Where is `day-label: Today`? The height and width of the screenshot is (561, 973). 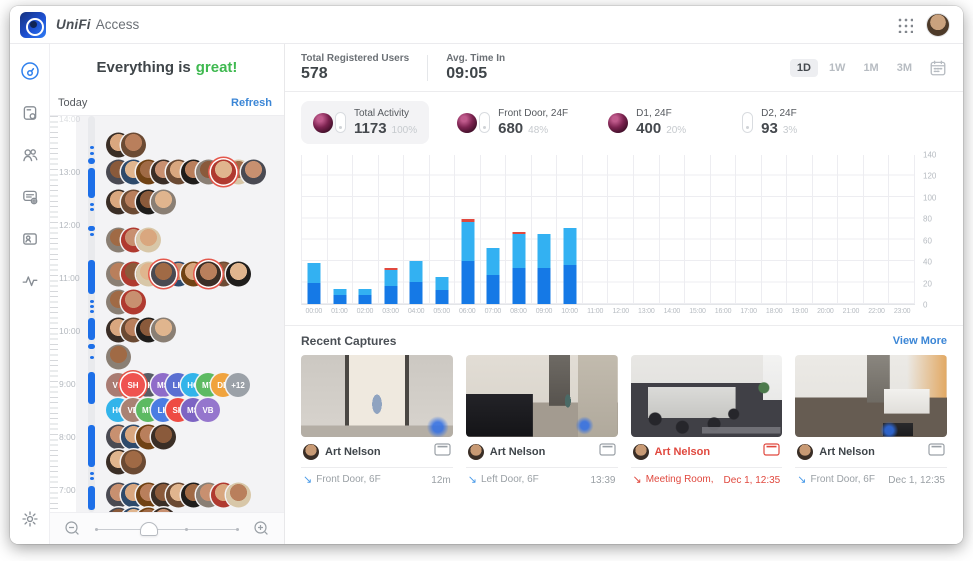
day-label: Today is located at coordinates (73, 102).